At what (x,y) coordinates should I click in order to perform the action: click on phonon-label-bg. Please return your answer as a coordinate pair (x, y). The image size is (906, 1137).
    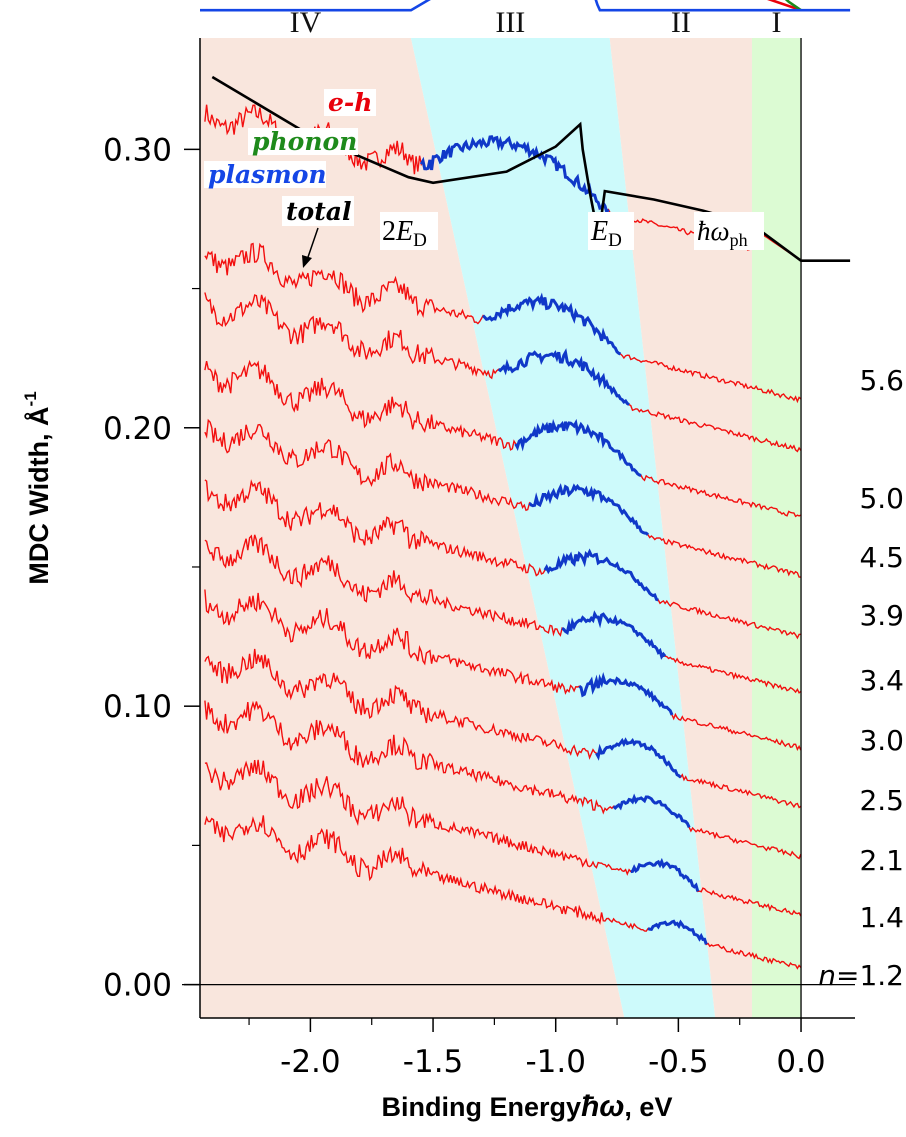
    Looking at the image, I should click on (303, 141).